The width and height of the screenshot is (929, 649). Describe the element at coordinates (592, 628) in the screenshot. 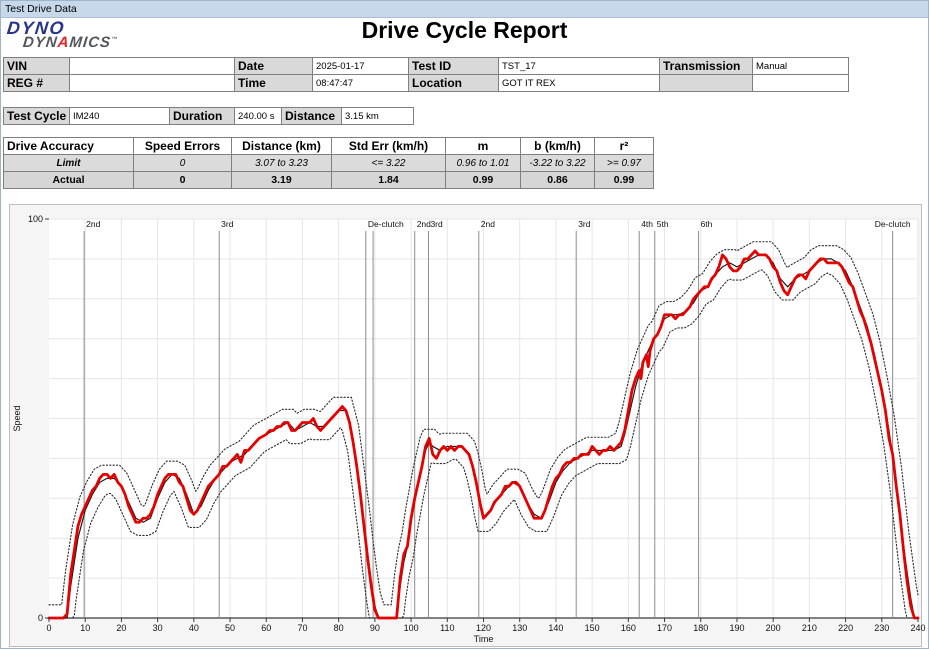

I see `x-tick-label: 150` at that location.